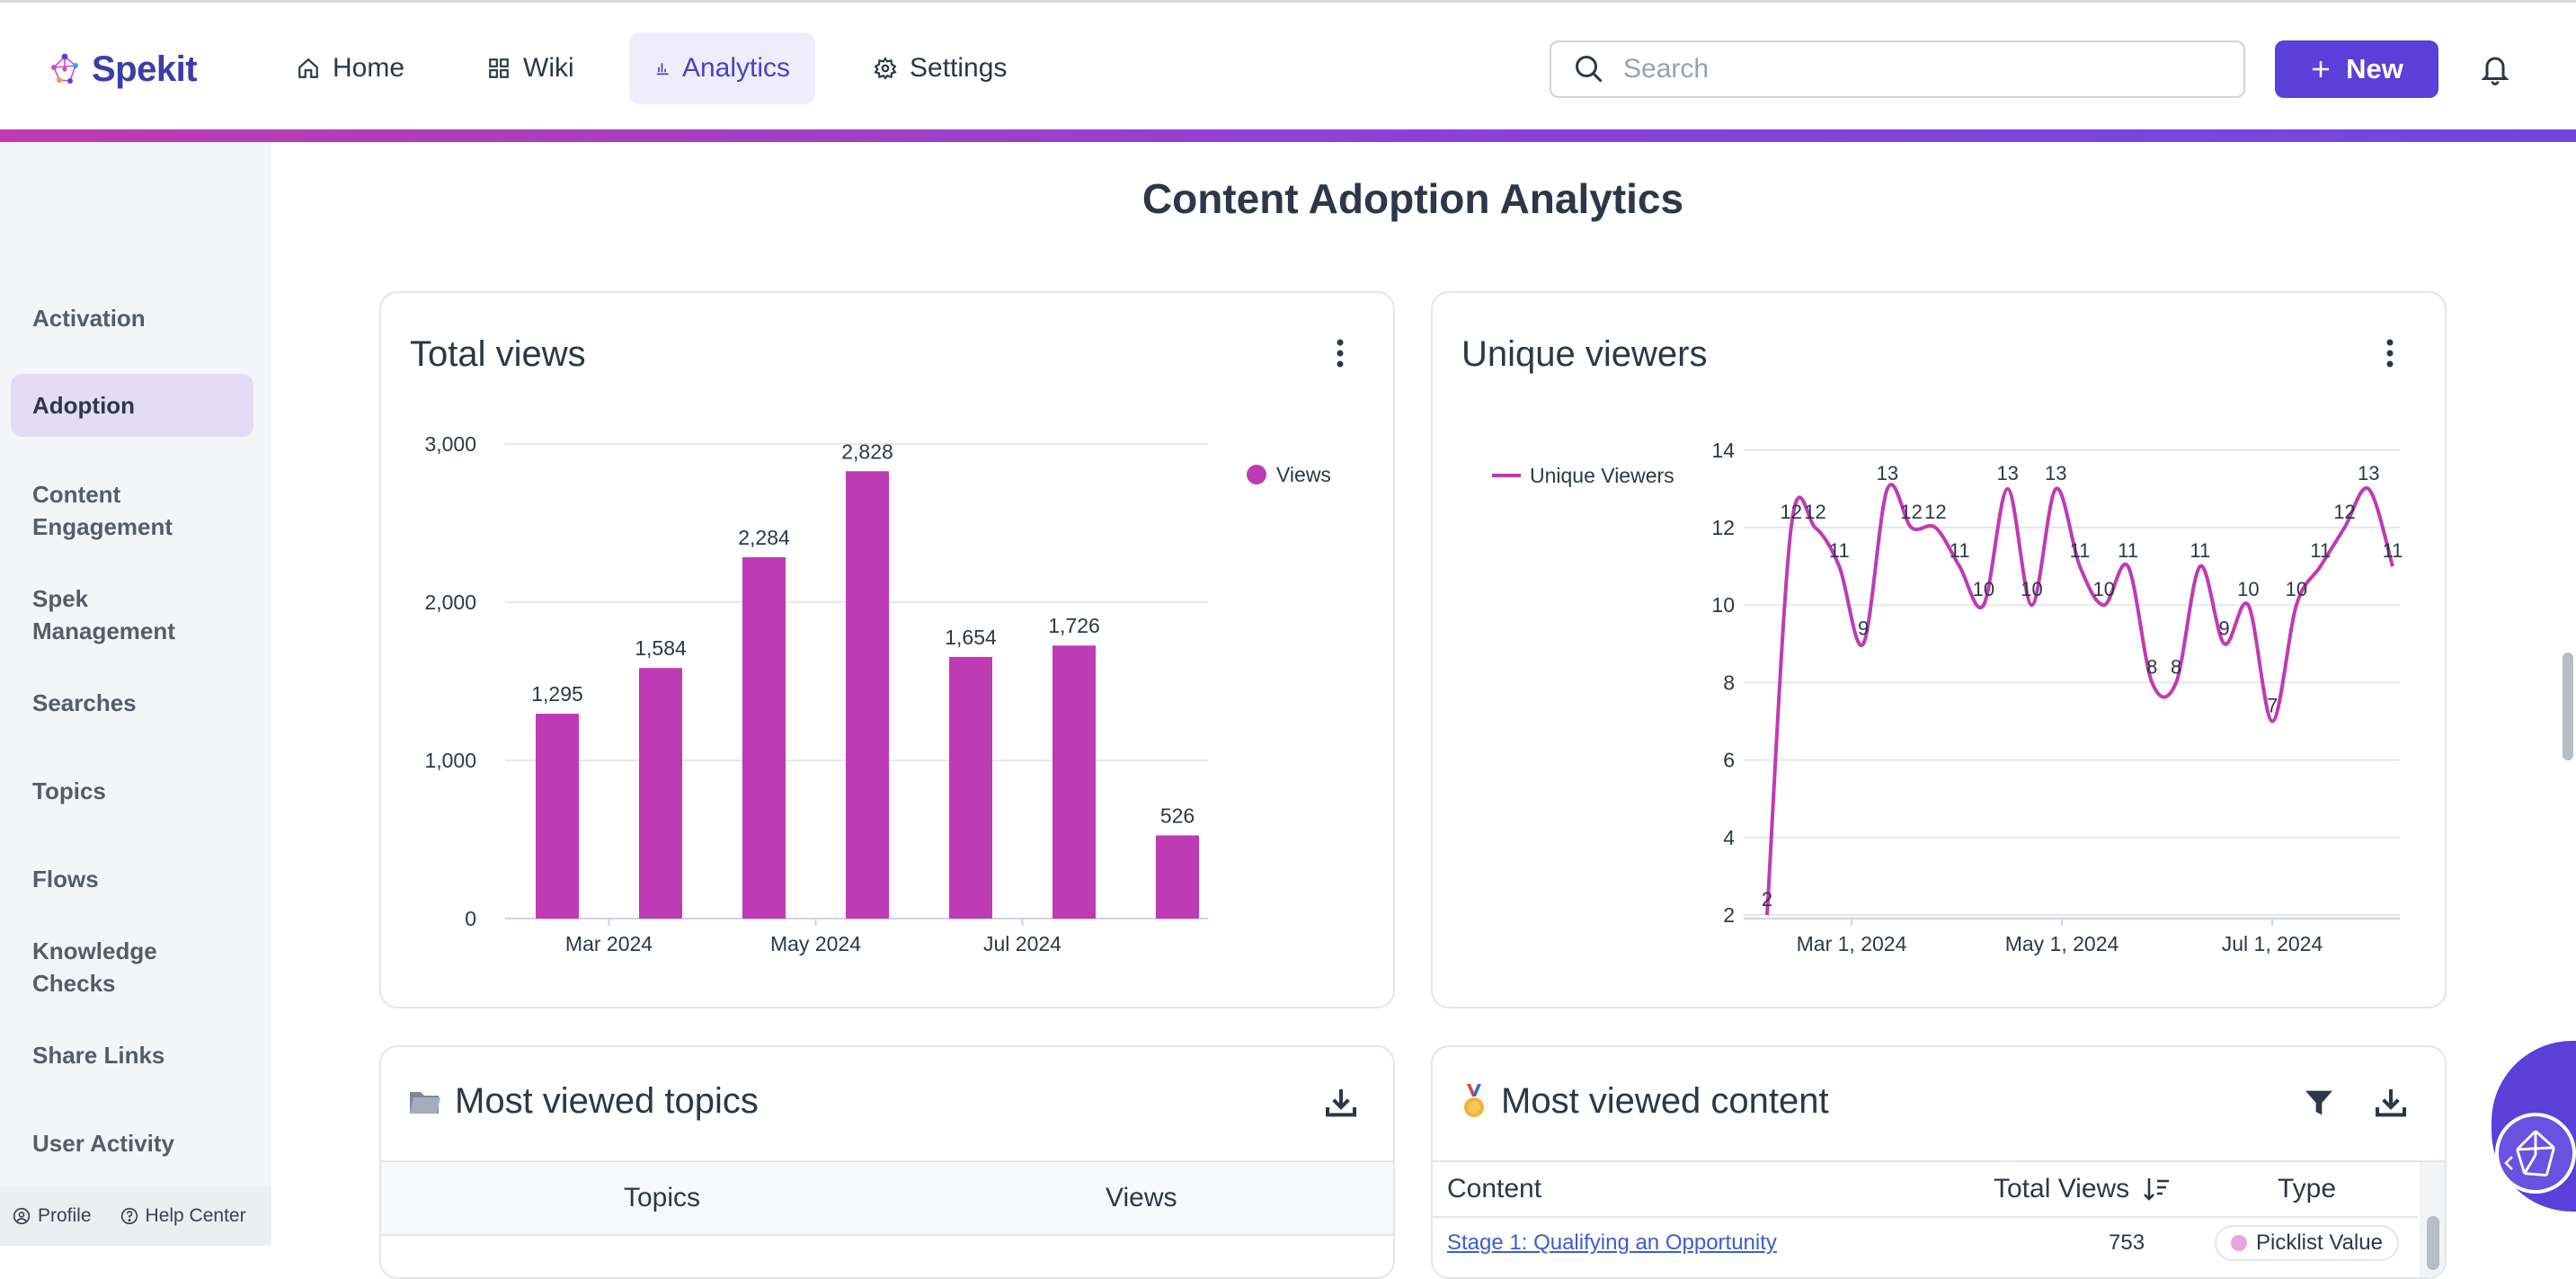  I want to click on type-label: Picklist Value, so click(2319, 1242).